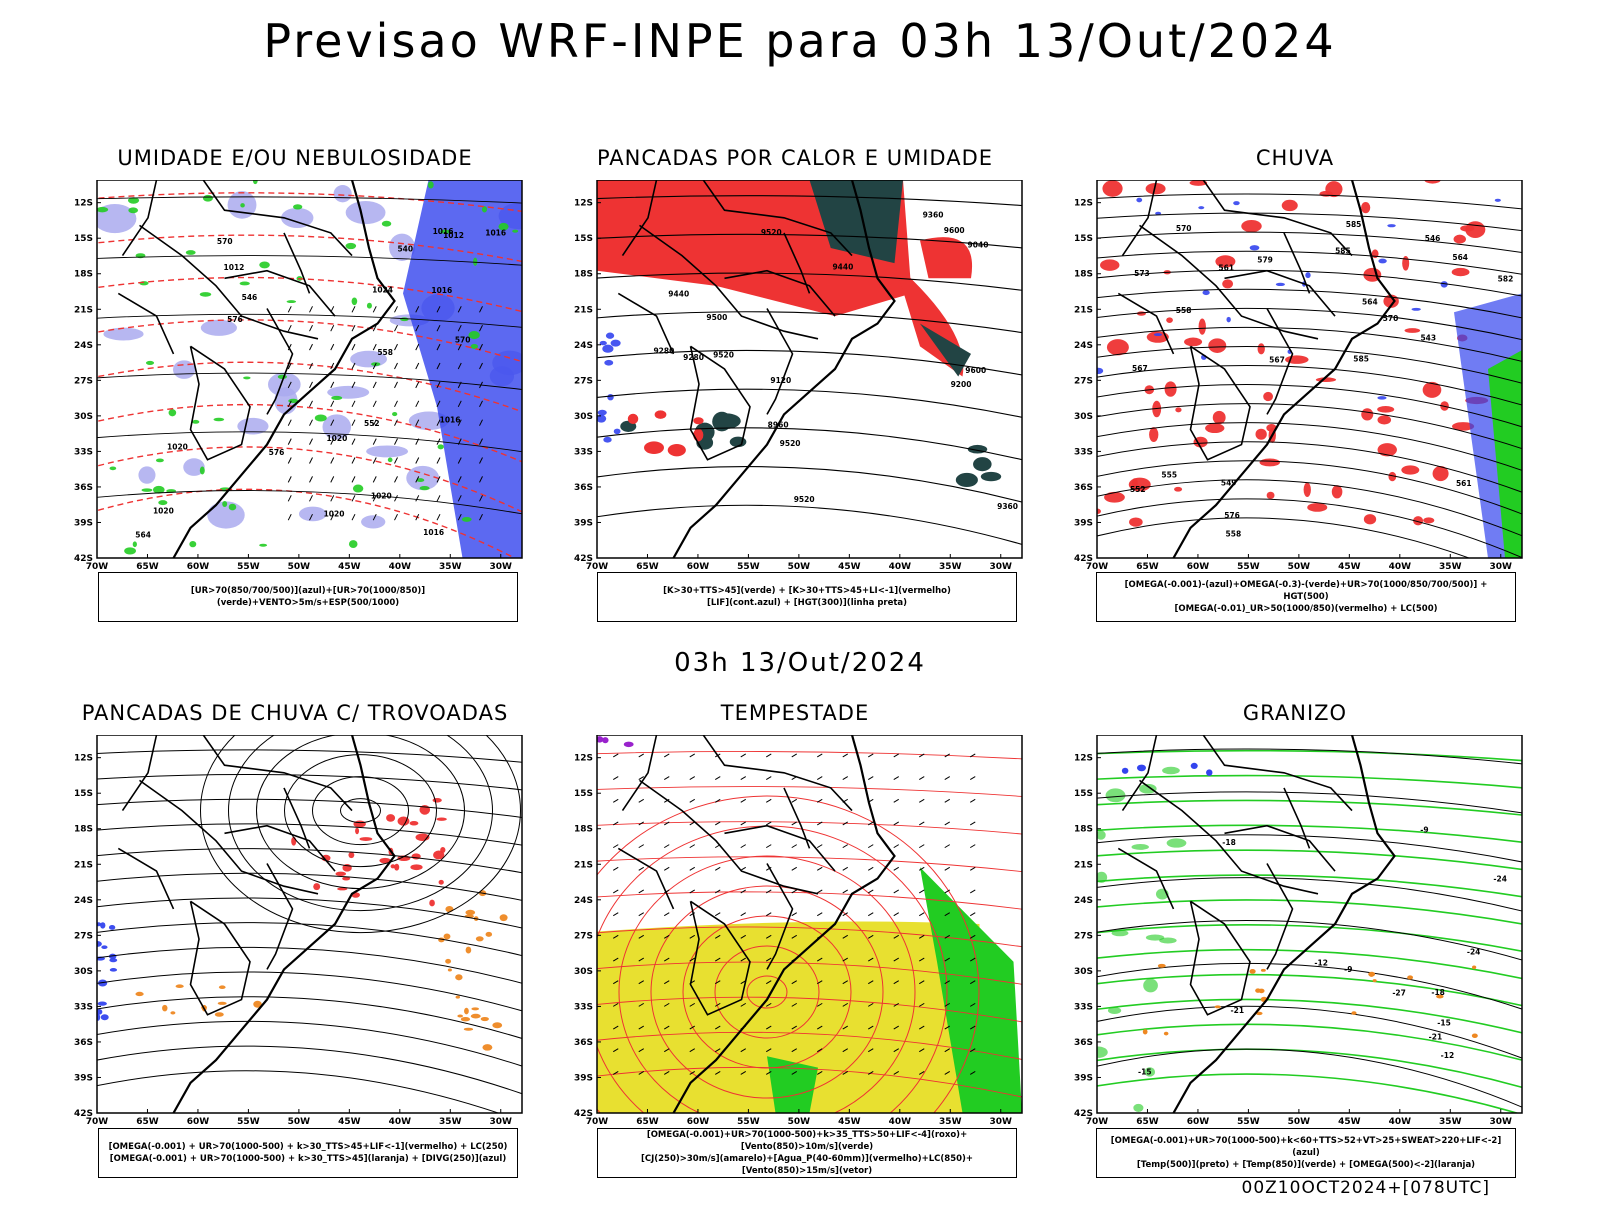  What do you see at coordinates (83, 417) in the screenshot?
I see `lat-tick-label: 30S` at bounding box center [83, 417].